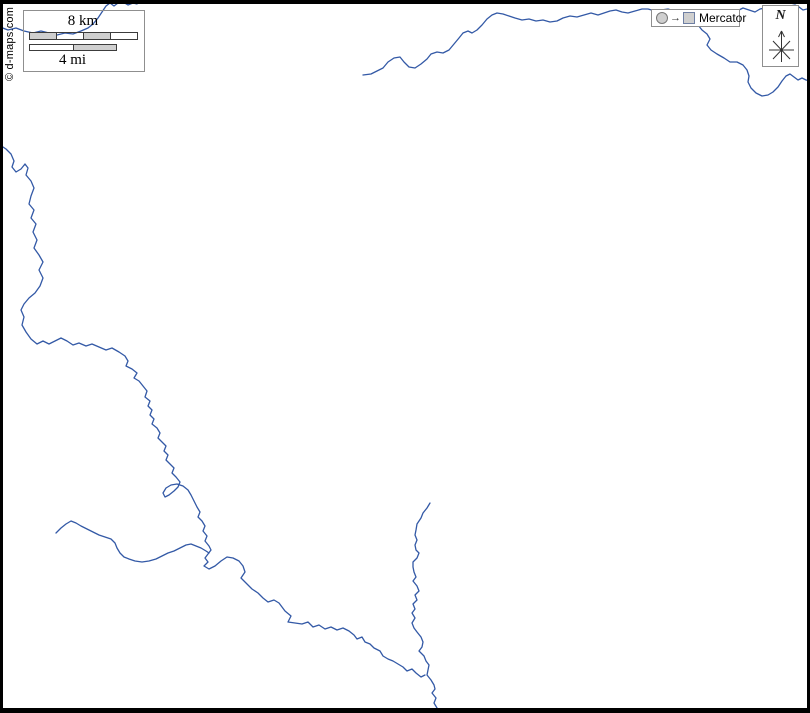  Describe the element at coordinates (752, 54) in the screenshot. I see `river-path-northeast-branch` at that location.